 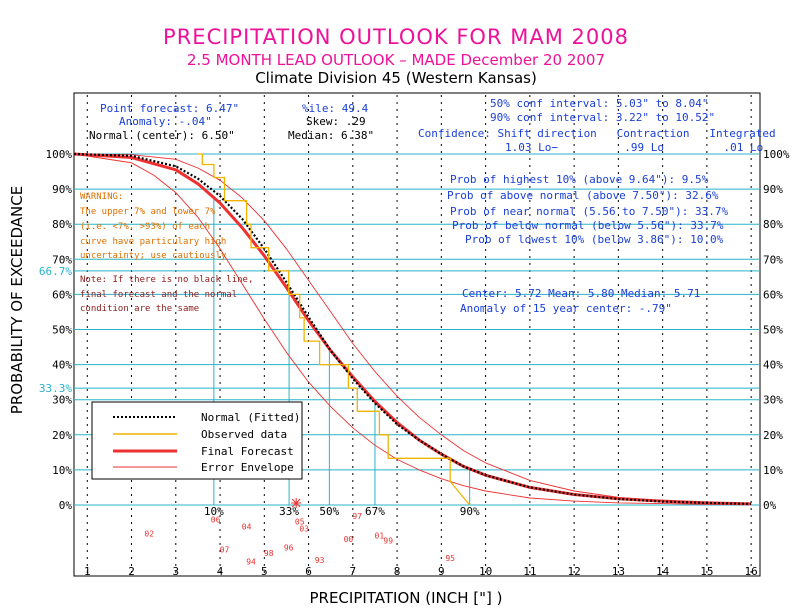 I want to click on x-tick-label: 8, so click(x=397, y=571).